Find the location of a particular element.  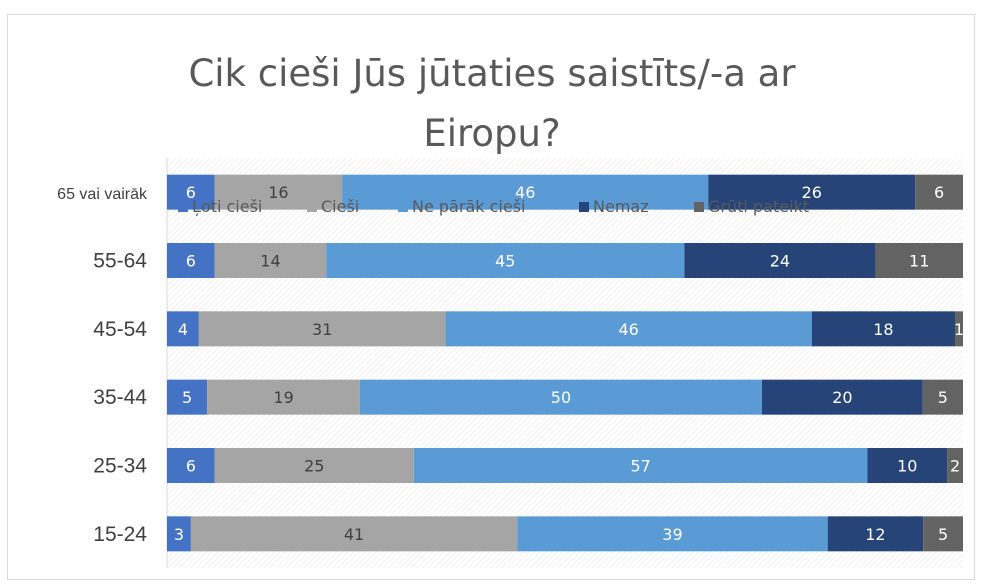

chart-title-line-1: Cik cieši Jūs jūtaties saistīts/-a ar is located at coordinates (492, 73).